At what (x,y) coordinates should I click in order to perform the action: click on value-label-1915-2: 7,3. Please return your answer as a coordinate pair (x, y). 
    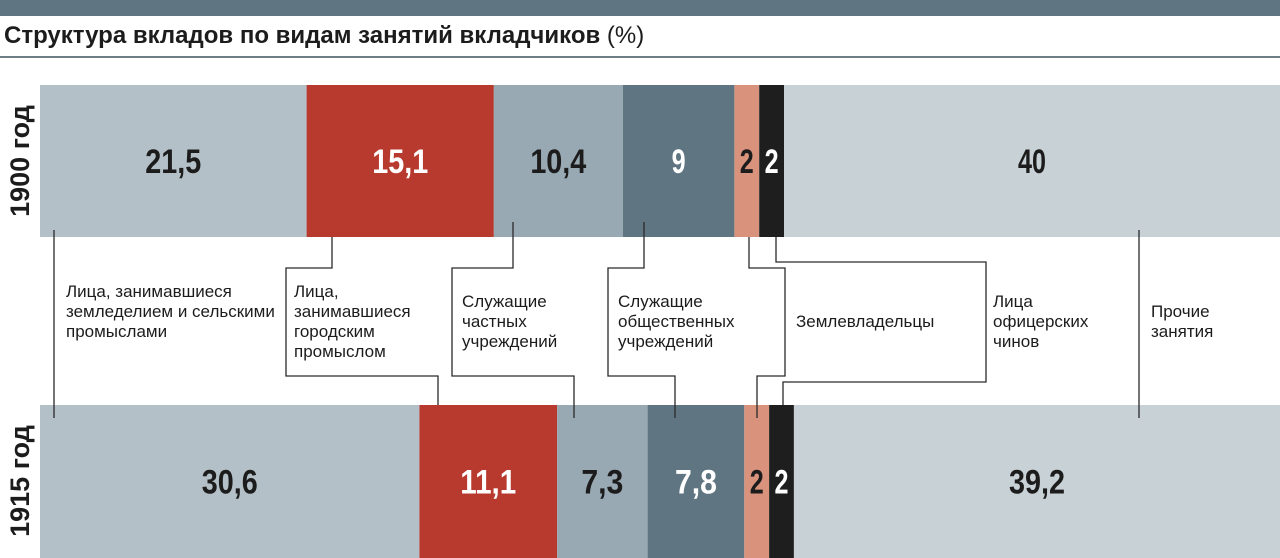
    Looking at the image, I should click on (602, 483).